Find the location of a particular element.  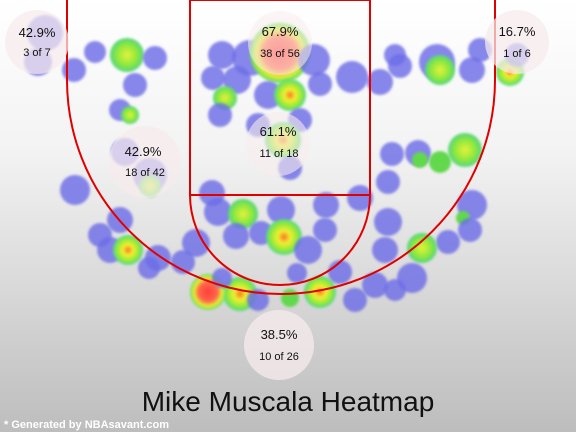

zone-count: 3 of 7 is located at coordinates (37, 53).